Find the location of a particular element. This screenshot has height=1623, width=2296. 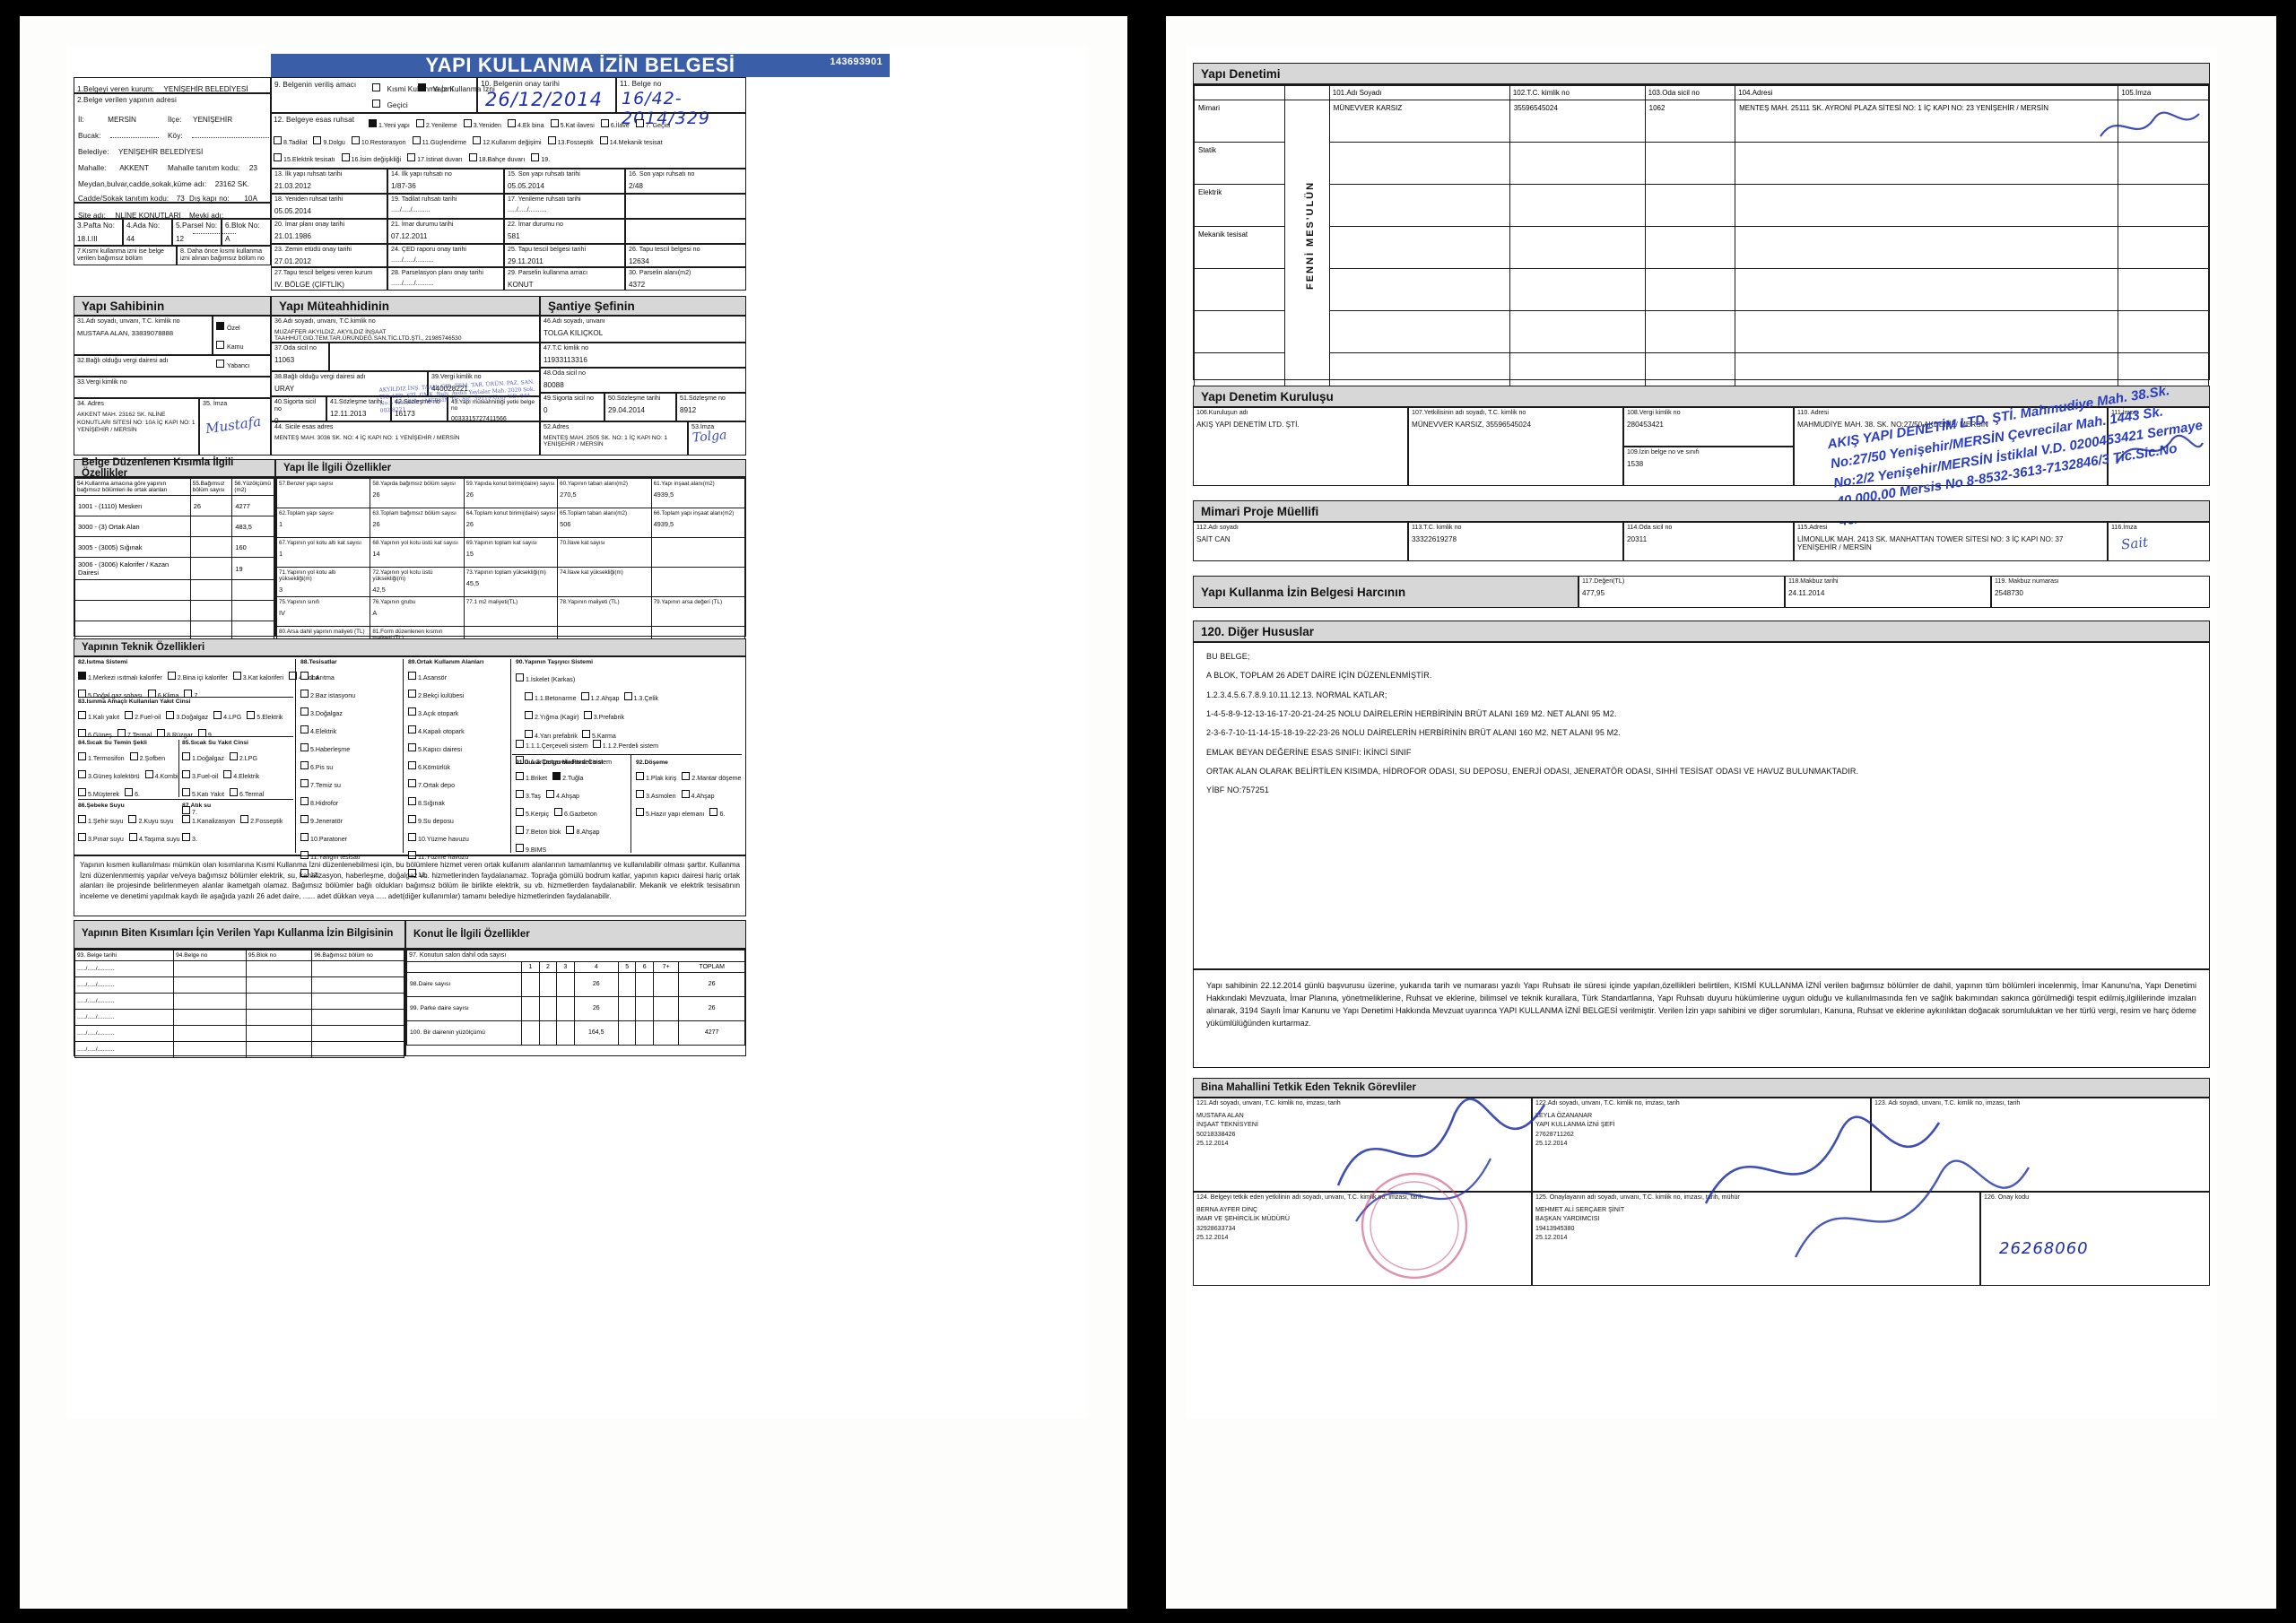

checkbox-5-haz-r-yap-eleman is located at coordinates (640, 811).